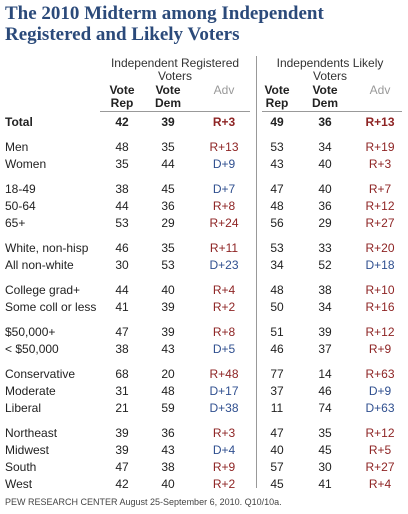 The width and height of the screenshot is (408, 514). Describe the element at coordinates (256, 272) in the screenshot. I see `divider` at that location.